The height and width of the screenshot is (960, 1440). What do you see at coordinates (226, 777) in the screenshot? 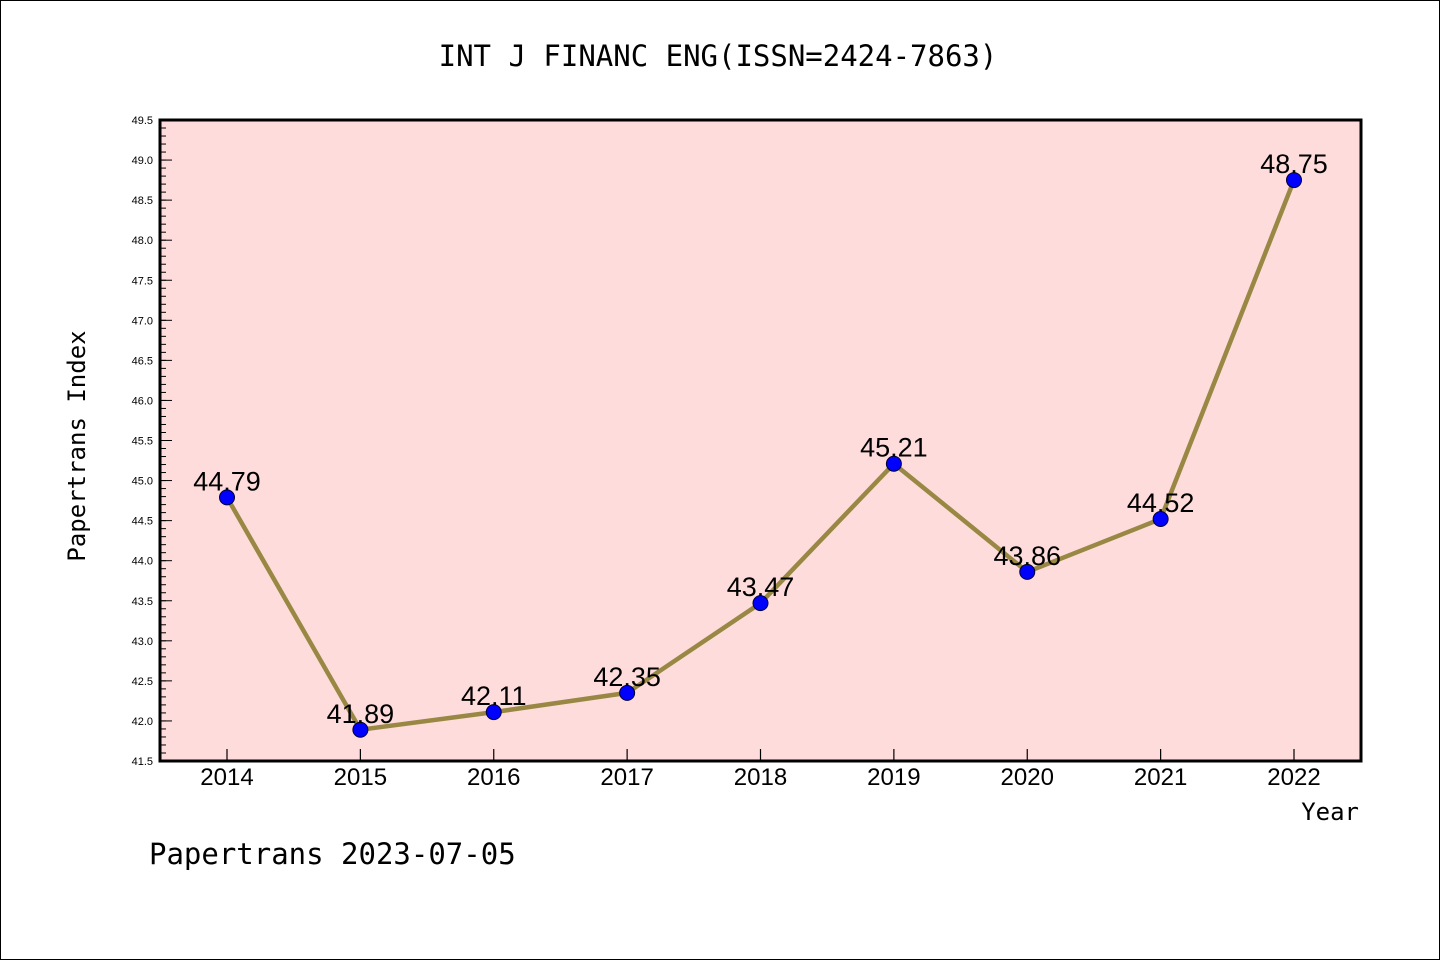
I see `x-tick-label: 2014` at bounding box center [226, 777].